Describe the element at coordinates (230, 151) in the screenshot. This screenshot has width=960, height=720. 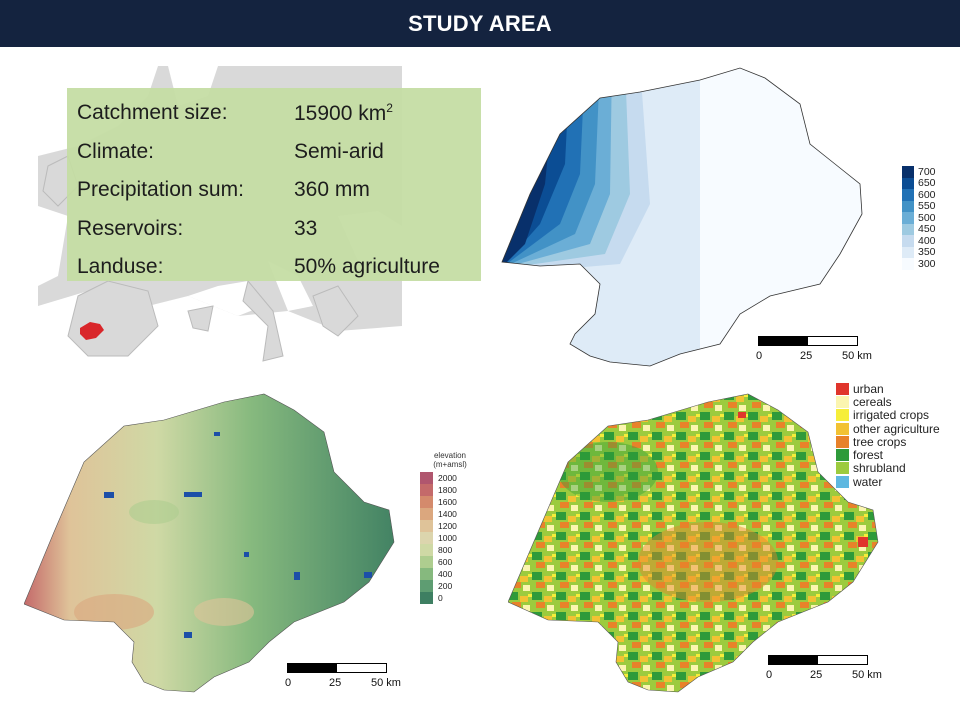
I see `info-row-climate: Climate: Semi-arid` at that location.